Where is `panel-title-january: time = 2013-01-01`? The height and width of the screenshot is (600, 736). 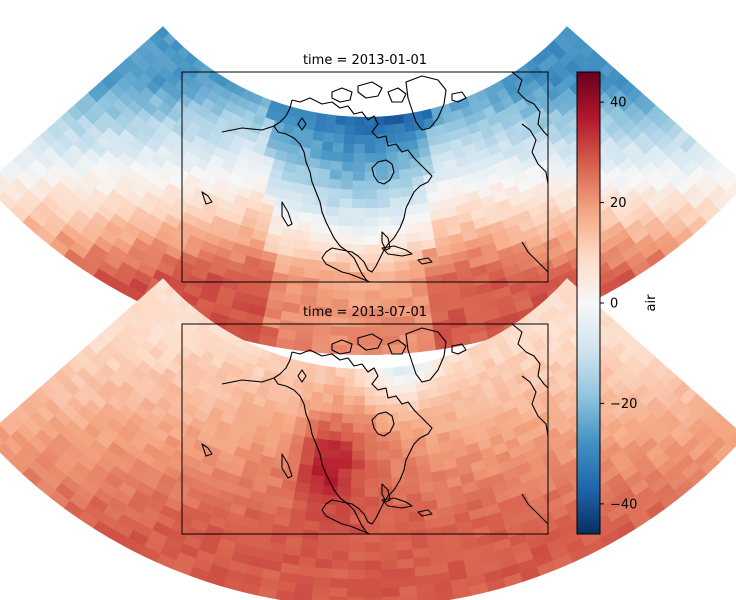
panel-title-january: time = 2013-01-01 is located at coordinates (365, 60).